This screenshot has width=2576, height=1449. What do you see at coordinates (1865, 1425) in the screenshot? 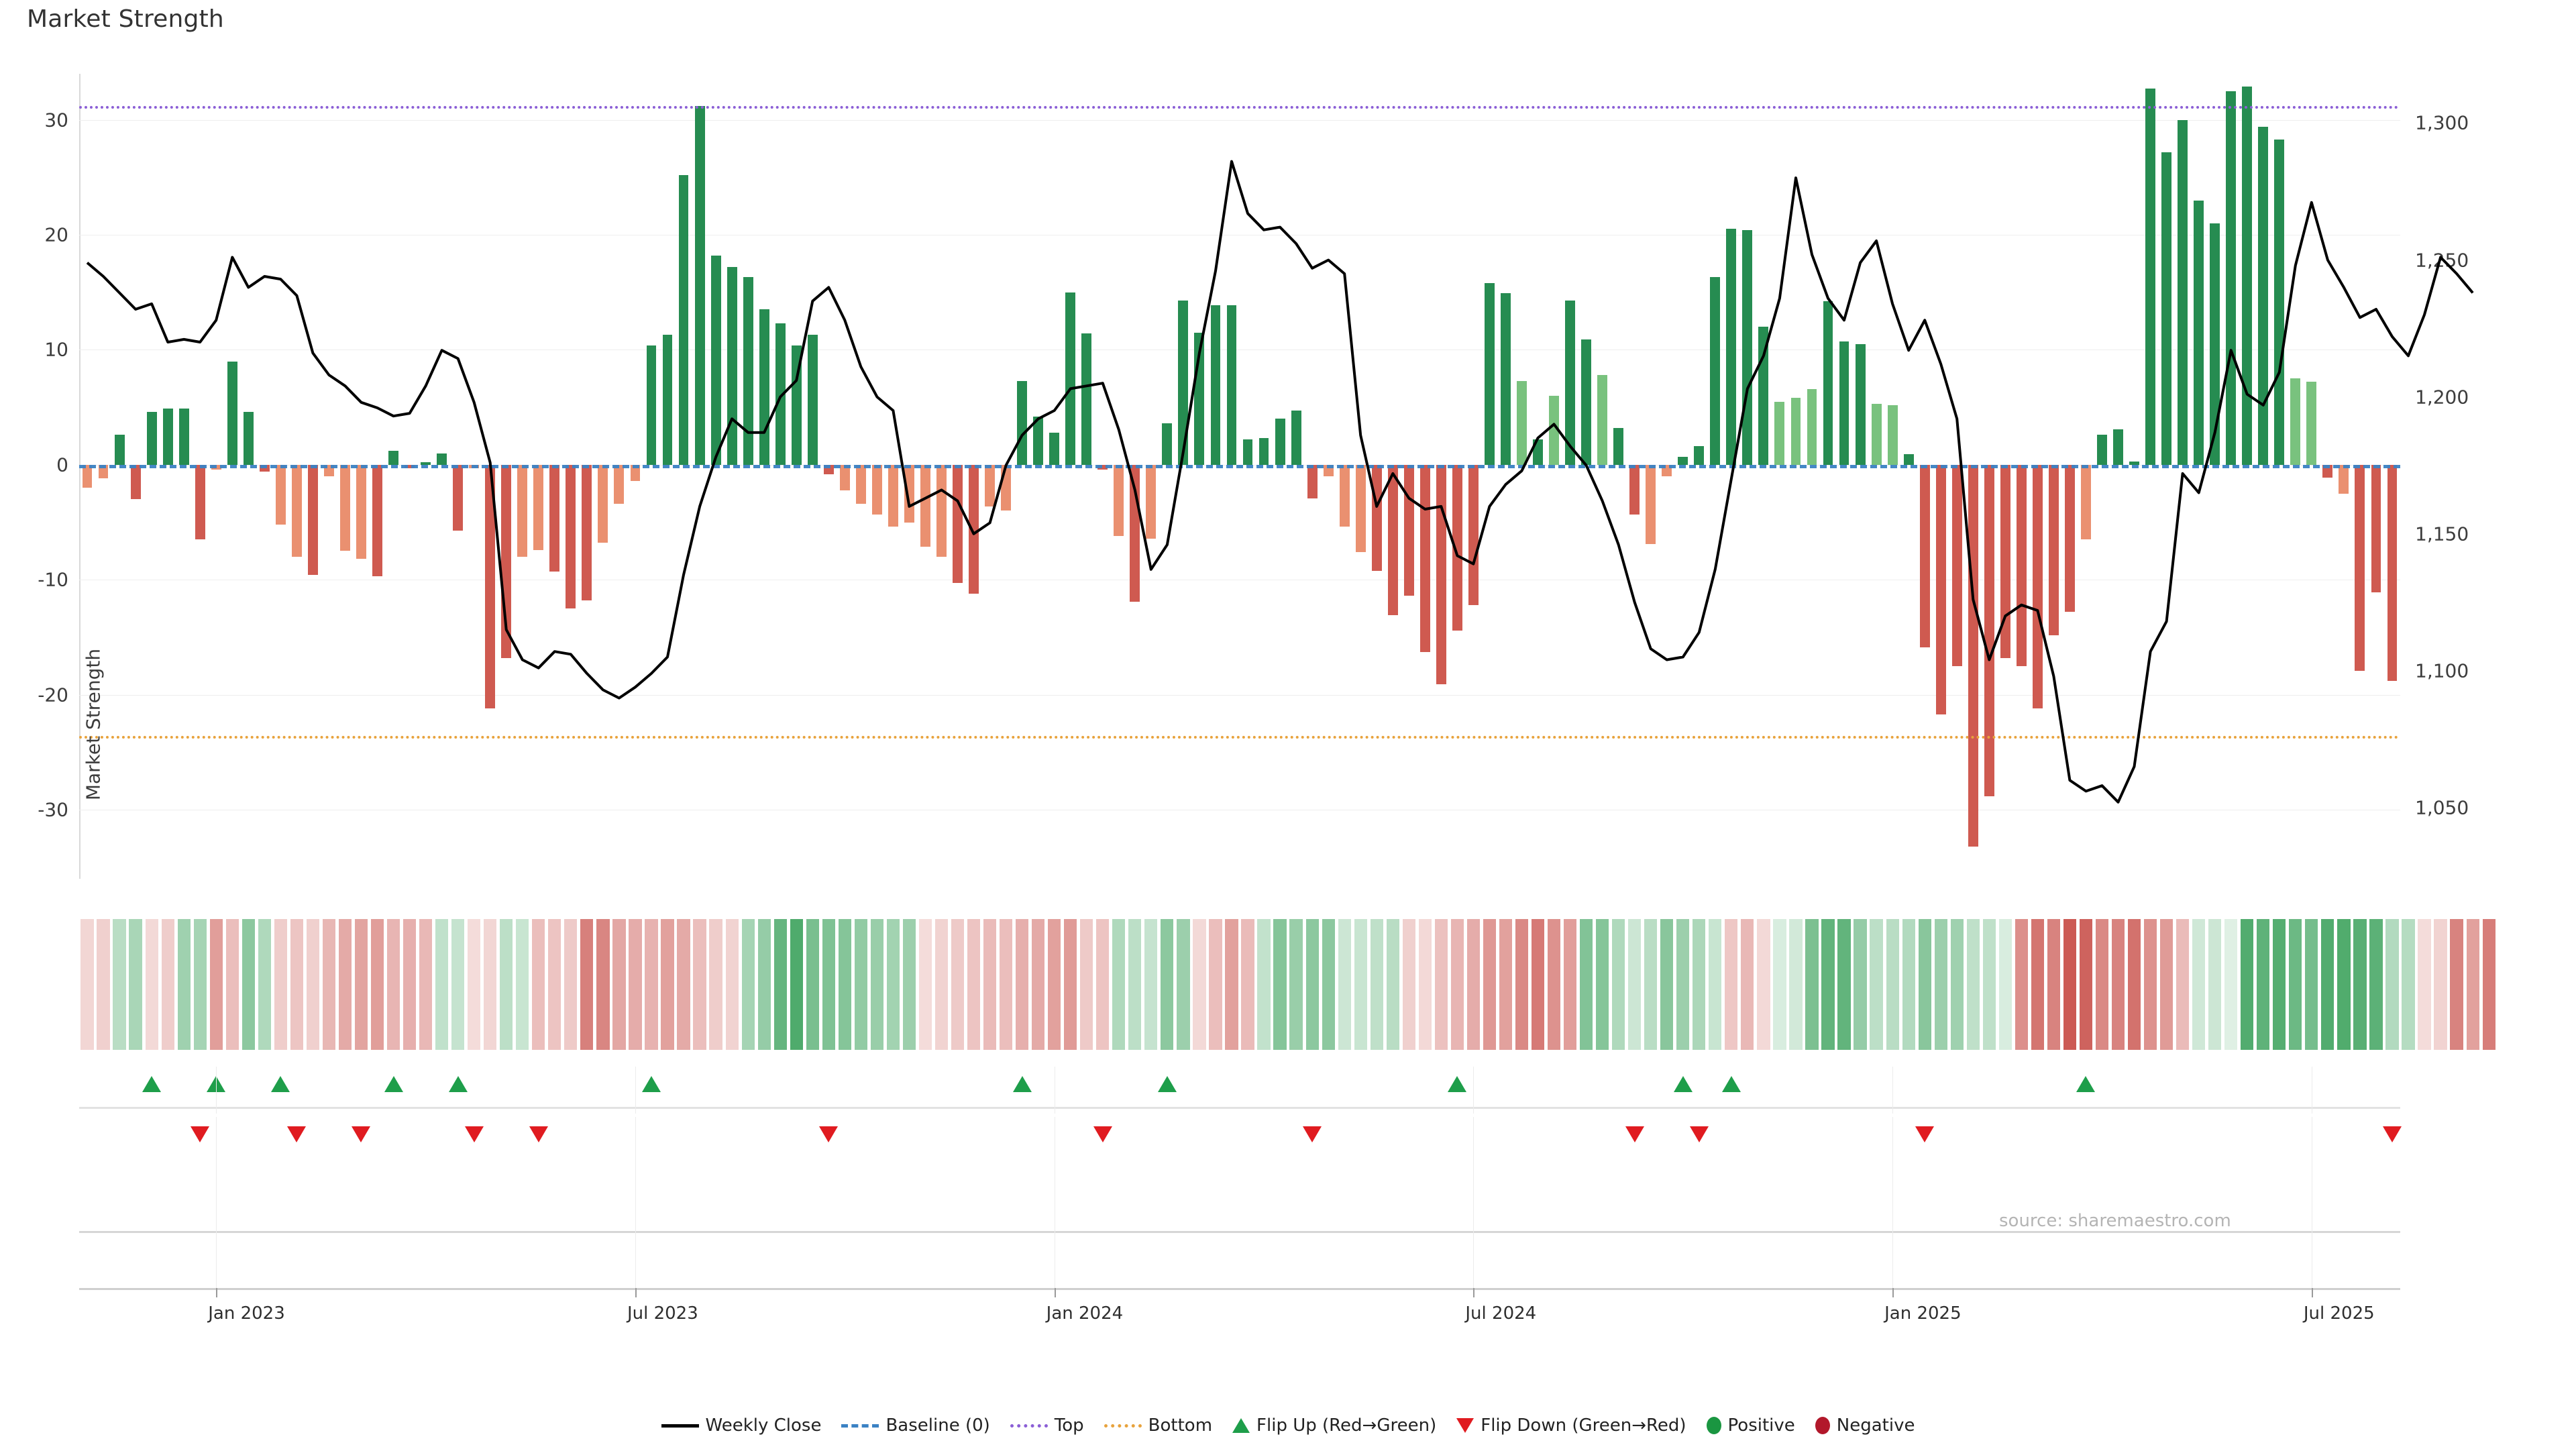
I see `legend-item-negative: Negative` at bounding box center [1865, 1425].